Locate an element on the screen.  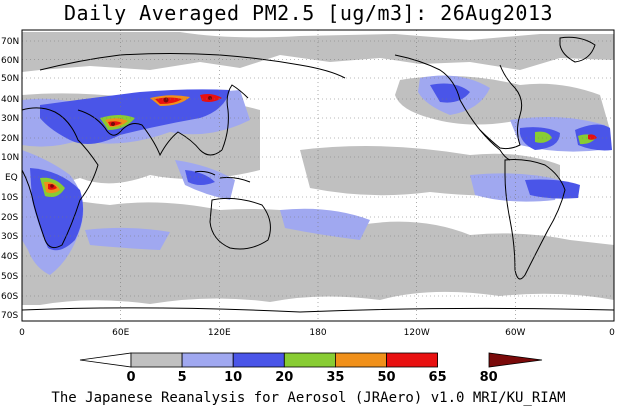
lat-label: 10S is located at coordinates (9, 198).